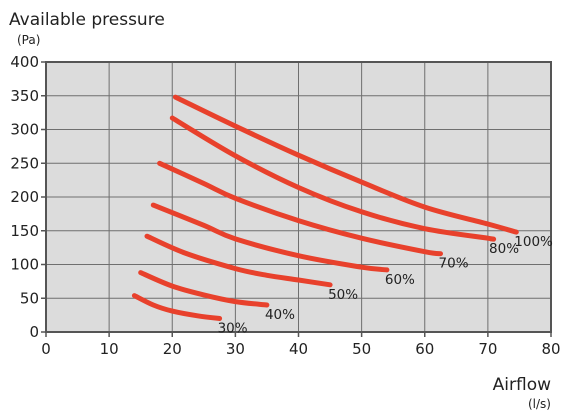 This screenshot has width=563, height=414. I want to click on y-tick-labels: 0 50 100 150 200 250 300 350 400, so click(24, 197).